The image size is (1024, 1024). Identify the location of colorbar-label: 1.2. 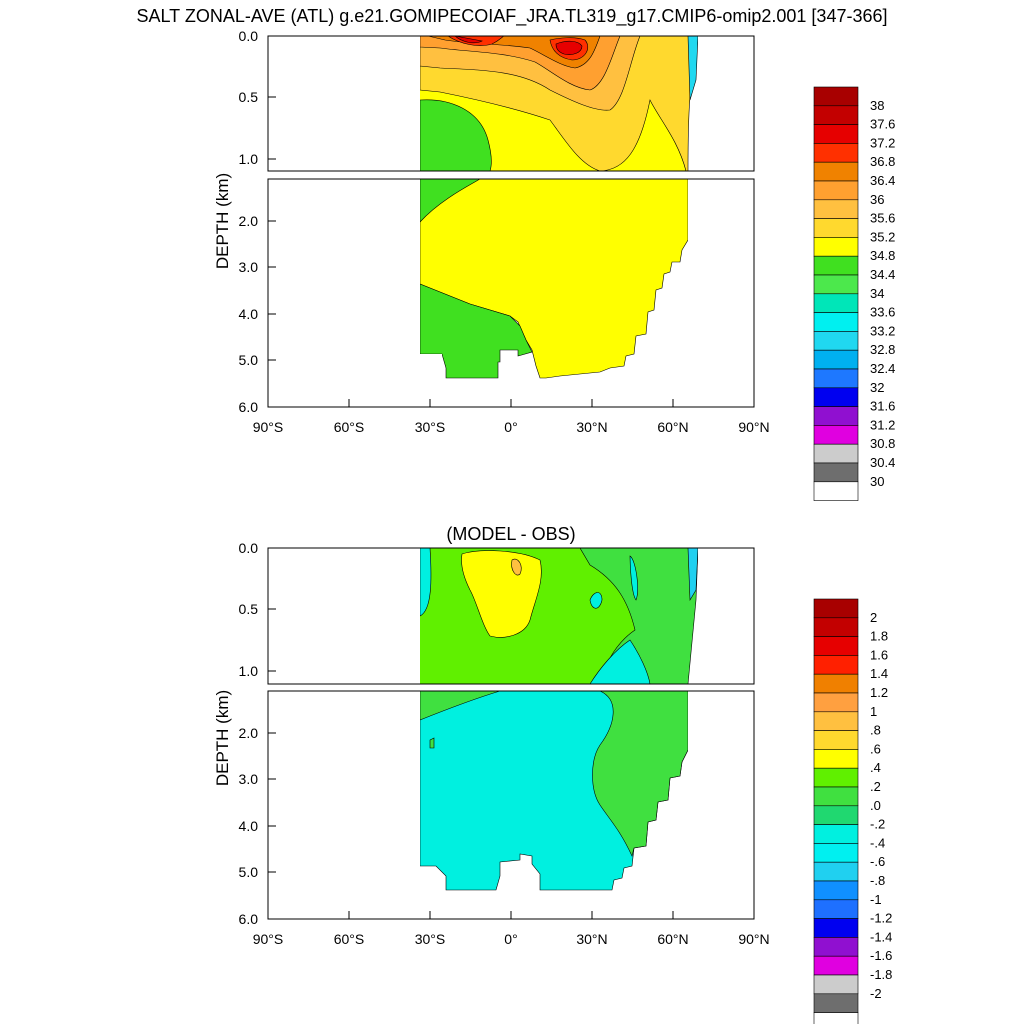
(879, 692).